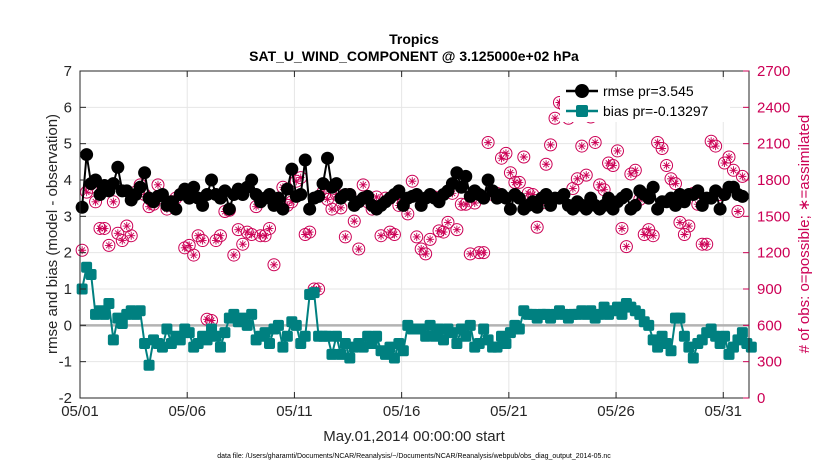  I want to click on legend-box, so click(645, 101).